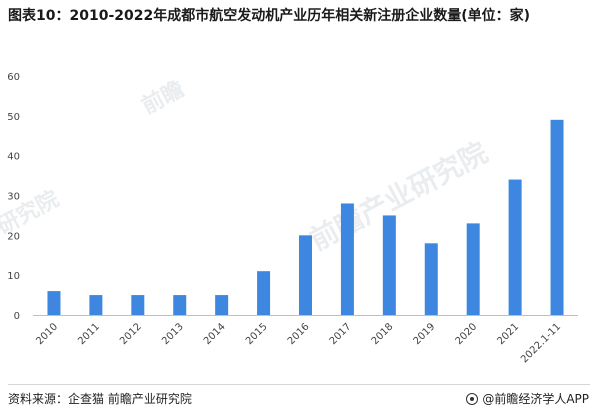  What do you see at coordinates (541, 343) in the screenshot?
I see `x-tick-label: 2022.1-11` at bounding box center [541, 343].